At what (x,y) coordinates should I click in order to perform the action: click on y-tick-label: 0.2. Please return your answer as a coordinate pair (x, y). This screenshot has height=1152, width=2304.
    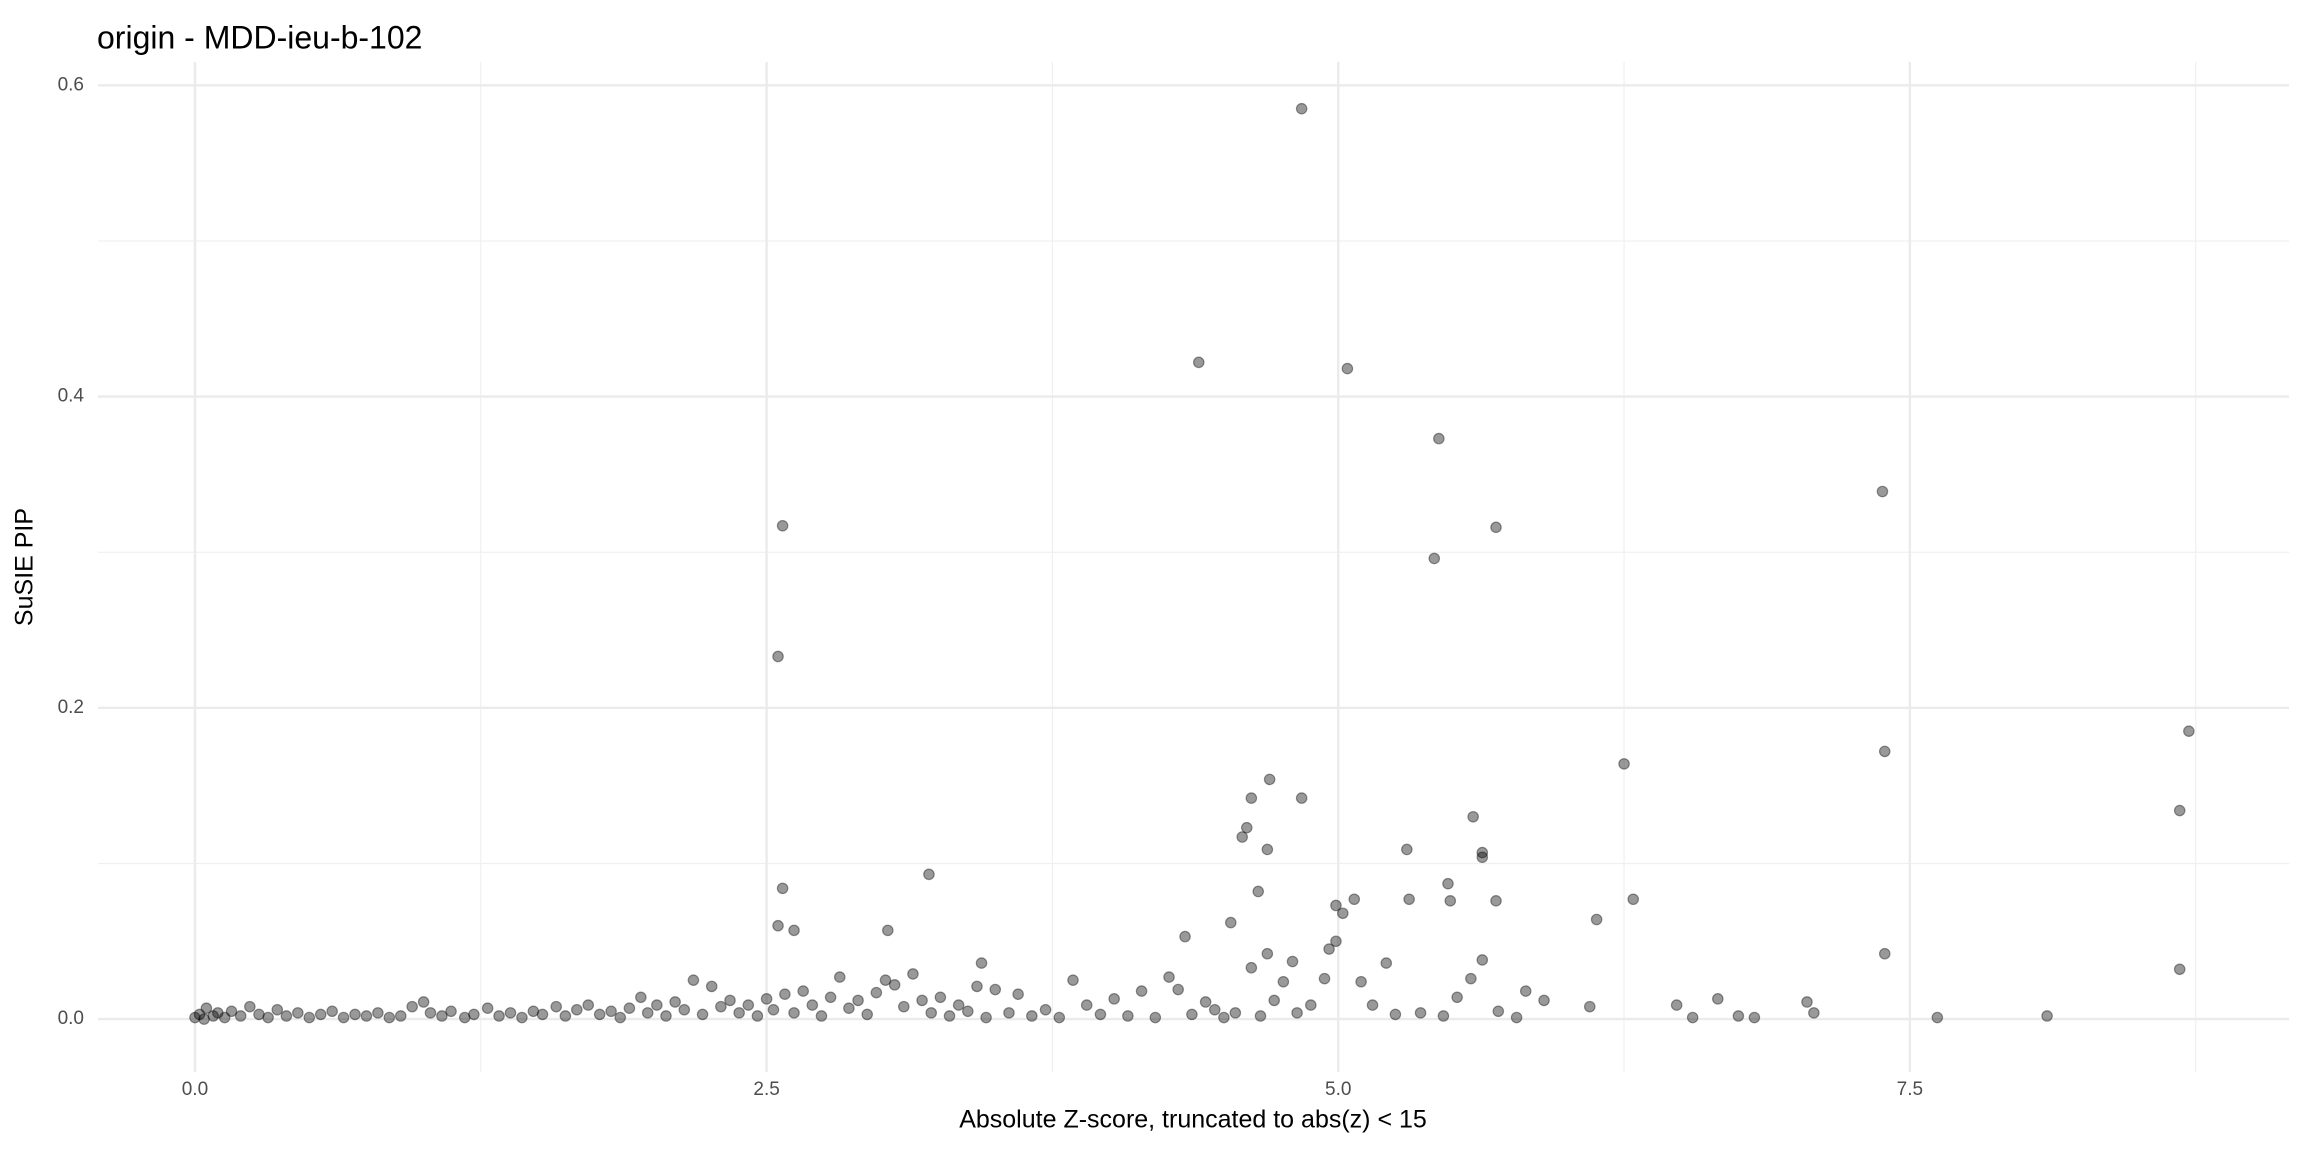
    Looking at the image, I should click on (71, 707).